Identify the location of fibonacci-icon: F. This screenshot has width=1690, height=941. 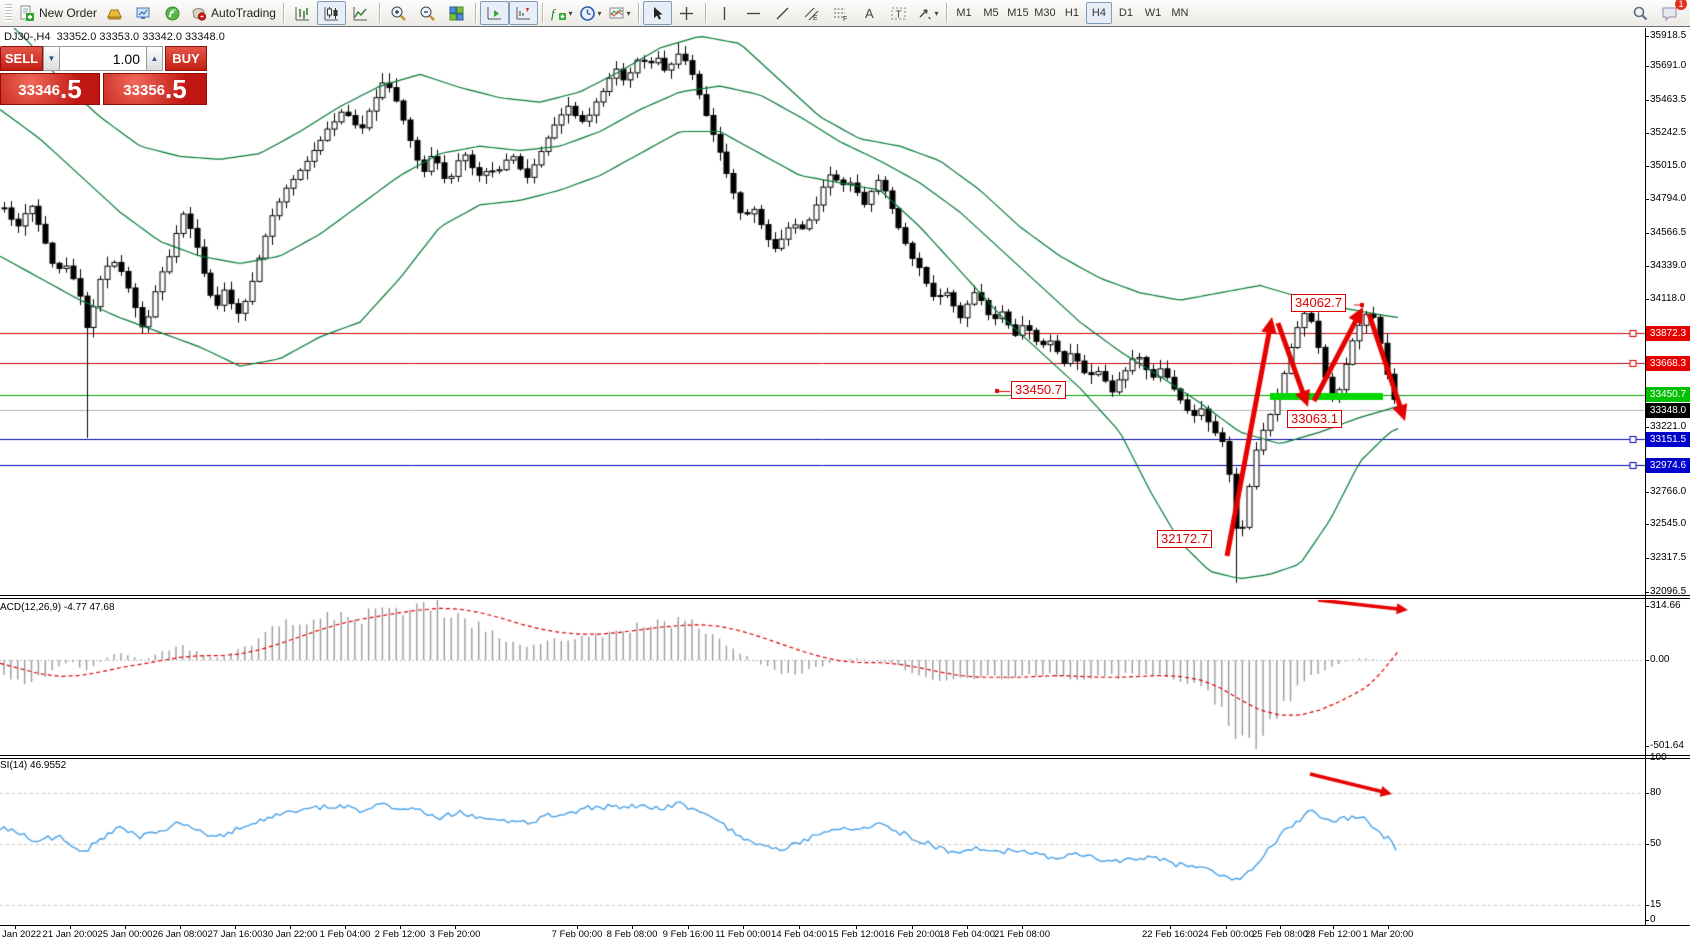
(840, 13).